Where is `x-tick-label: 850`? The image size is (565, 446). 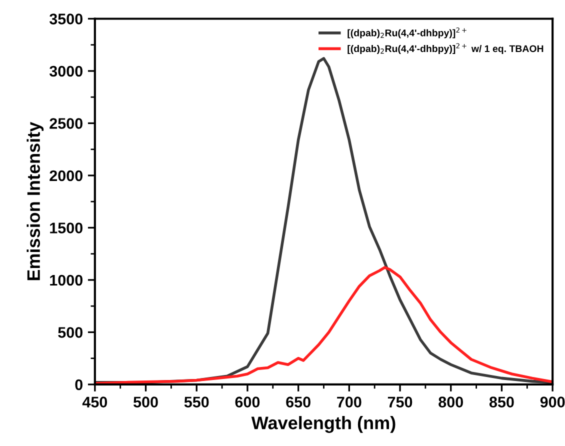
x-tick-label: 850 is located at coordinates (501, 402).